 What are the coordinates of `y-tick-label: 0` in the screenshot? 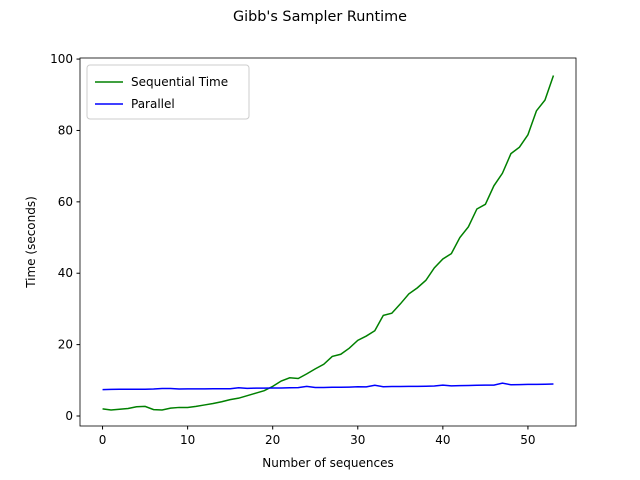 It's located at (69, 416).